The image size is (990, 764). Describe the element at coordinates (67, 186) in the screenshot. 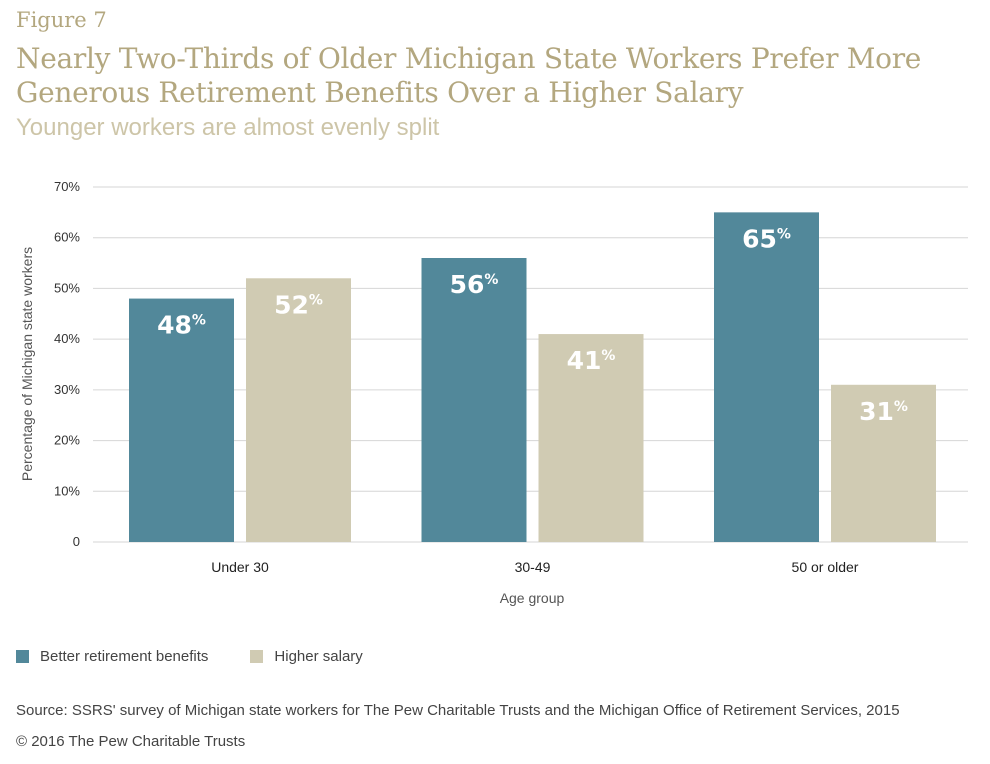

I see `y-tick-label: 70%` at that location.